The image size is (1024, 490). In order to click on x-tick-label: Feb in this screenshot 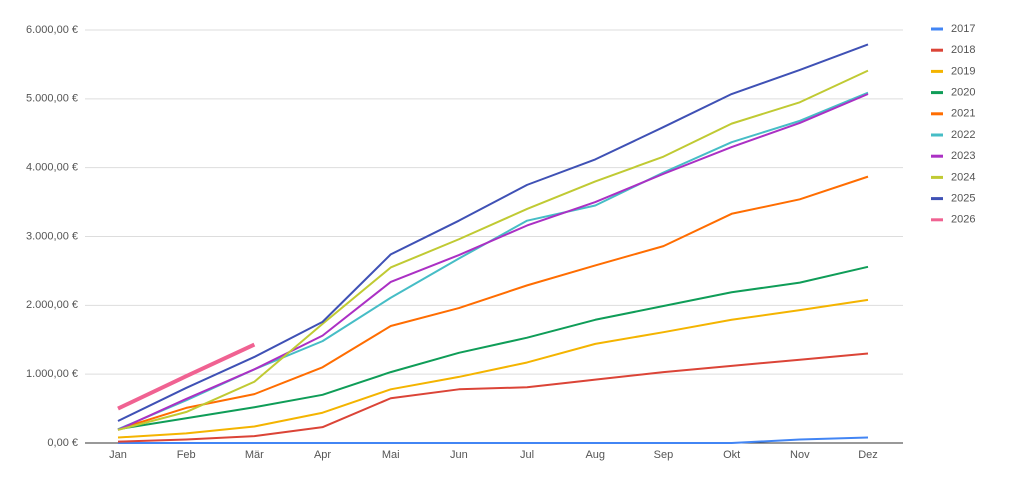, I will do `click(186, 455)`.